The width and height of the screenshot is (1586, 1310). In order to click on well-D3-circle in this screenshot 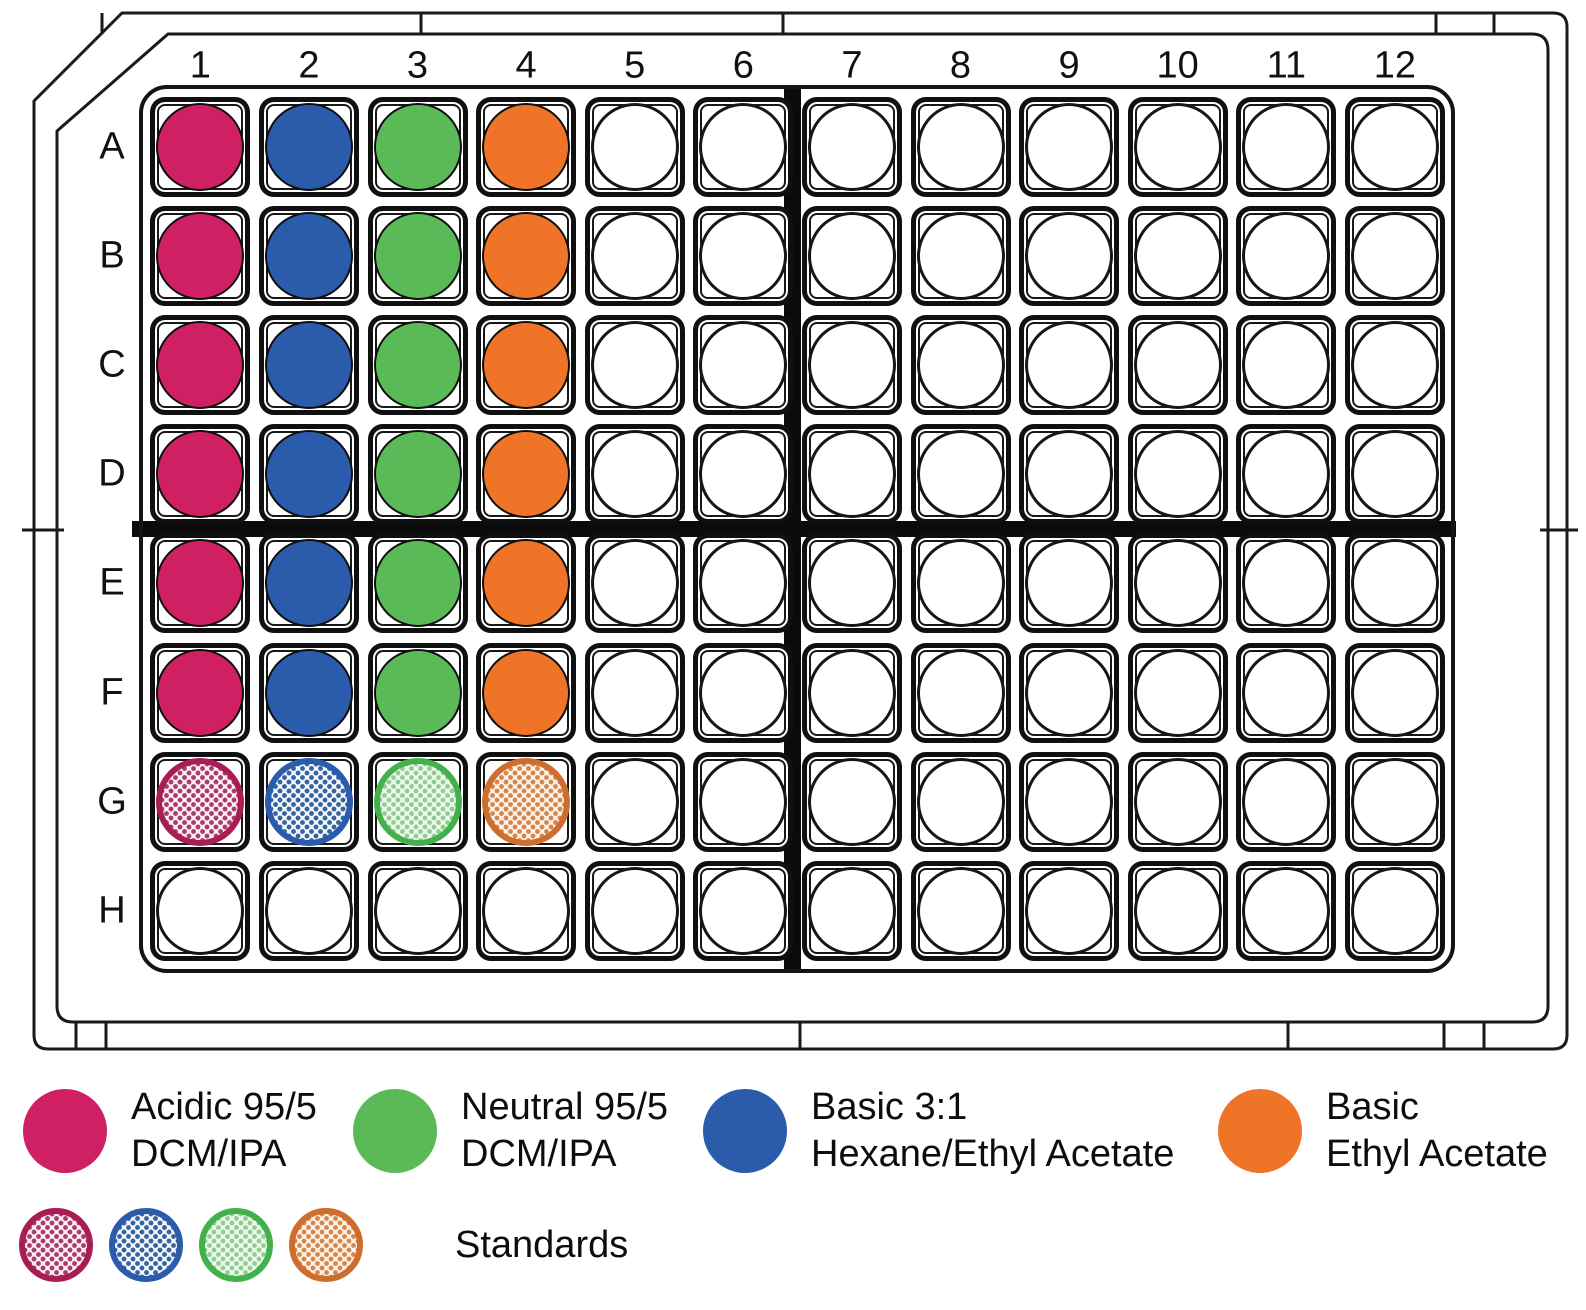, I will do `click(417, 474)`.